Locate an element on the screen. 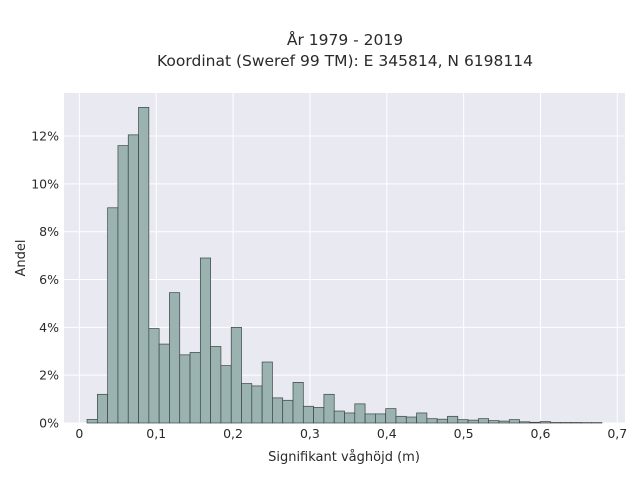 The height and width of the screenshot is (480, 640). x-tick-label: 0,1 is located at coordinates (156, 433).